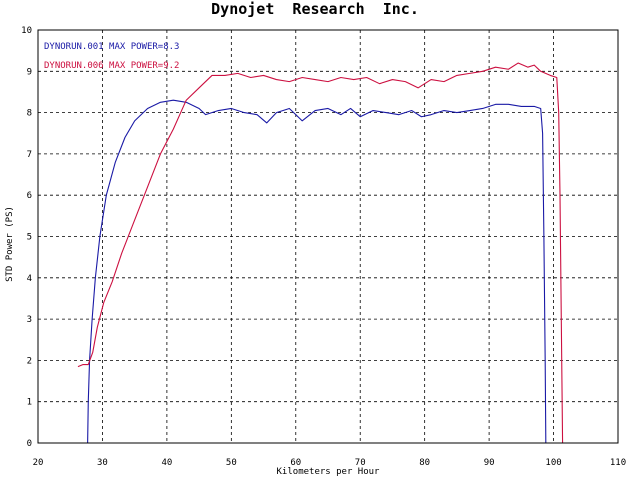 This screenshot has width=640, height=480. Describe the element at coordinates (38, 463) in the screenshot. I see `x-tick-label: 20` at that location.